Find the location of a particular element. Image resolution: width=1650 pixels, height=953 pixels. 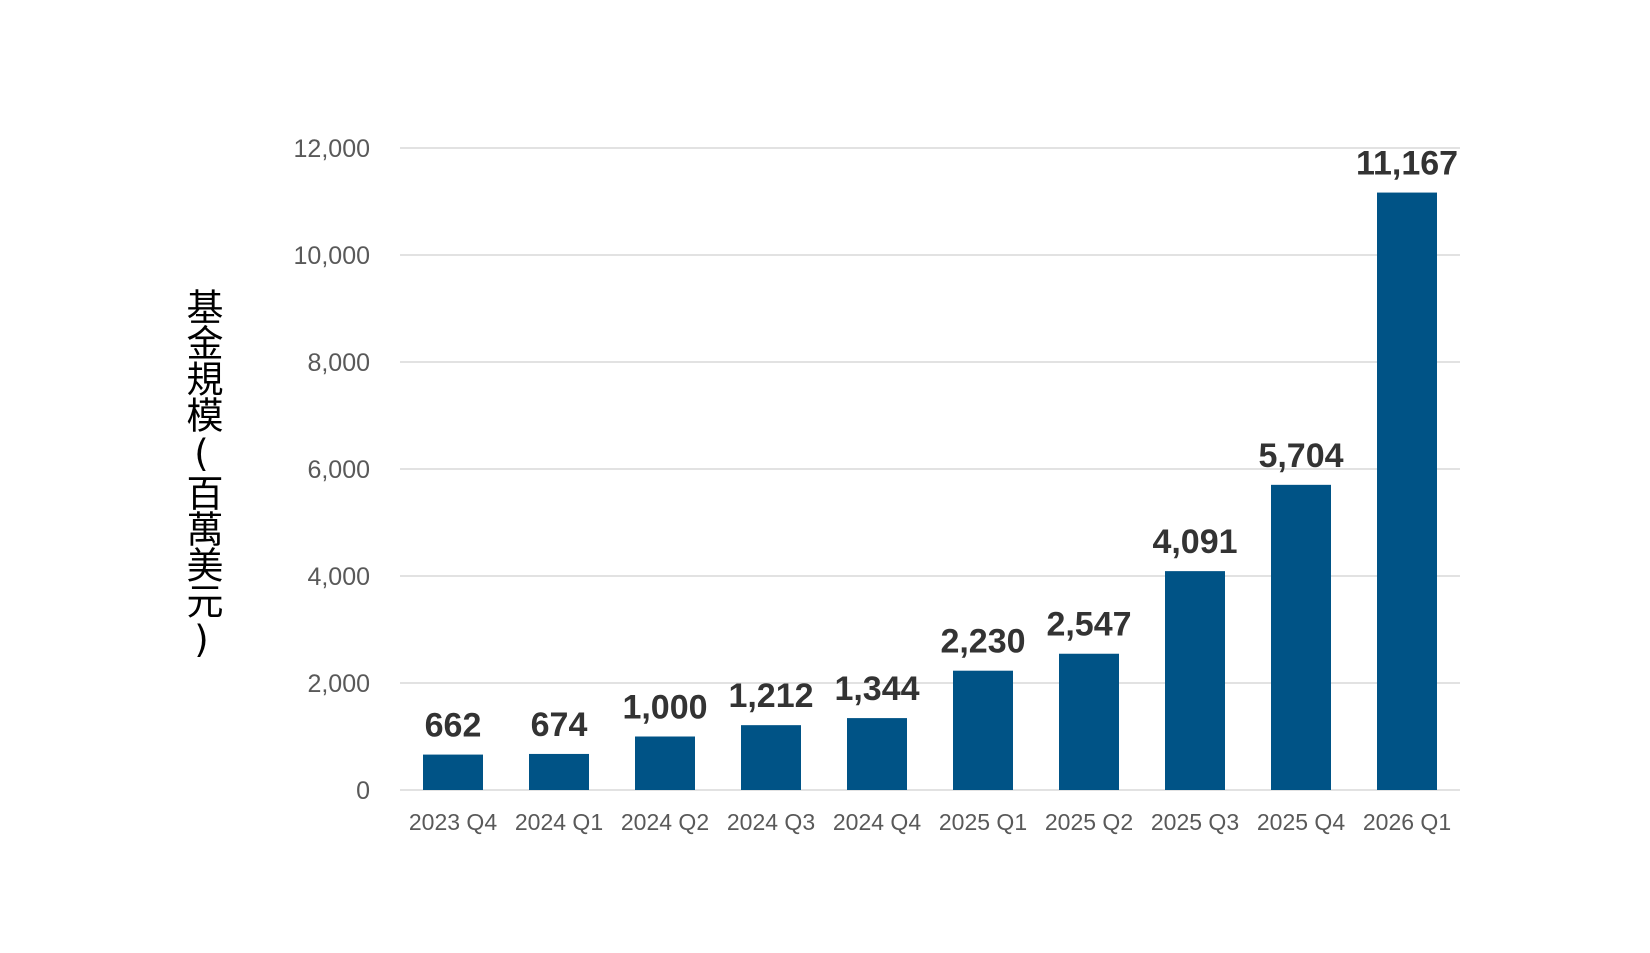

y-tick-label: 4,000 is located at coordinates (338, 577).